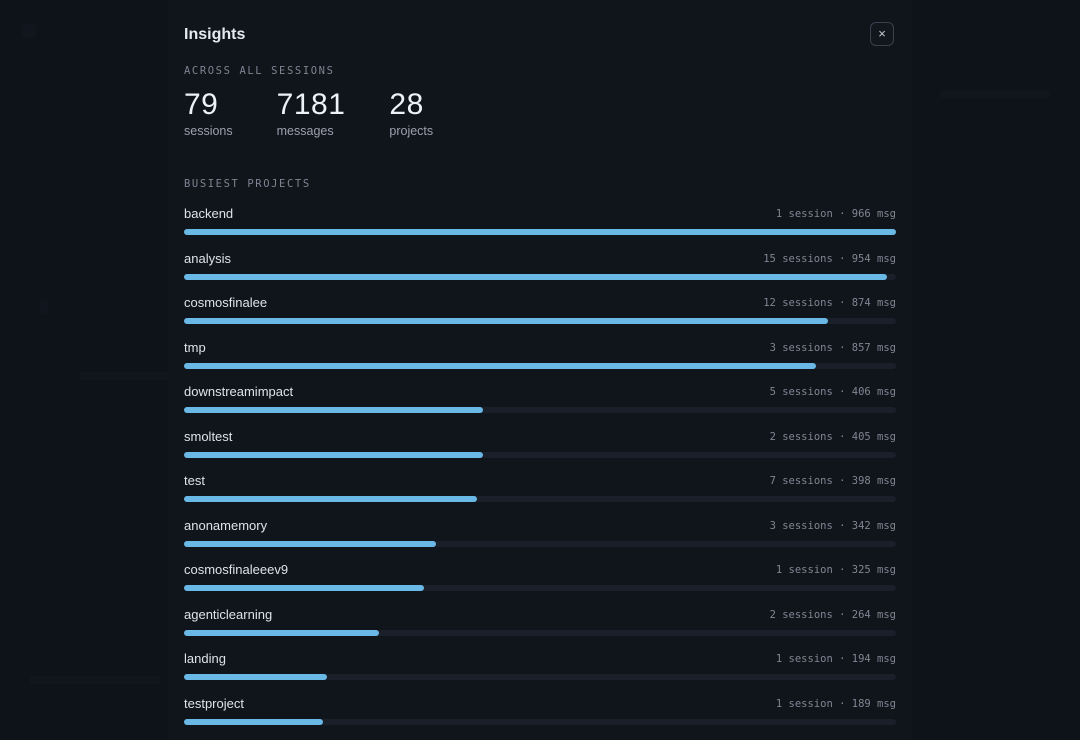  What do you see at coordinates (209, 213) in the screenshot?
I see `project-name: backend` at bounding box center [209, 213].